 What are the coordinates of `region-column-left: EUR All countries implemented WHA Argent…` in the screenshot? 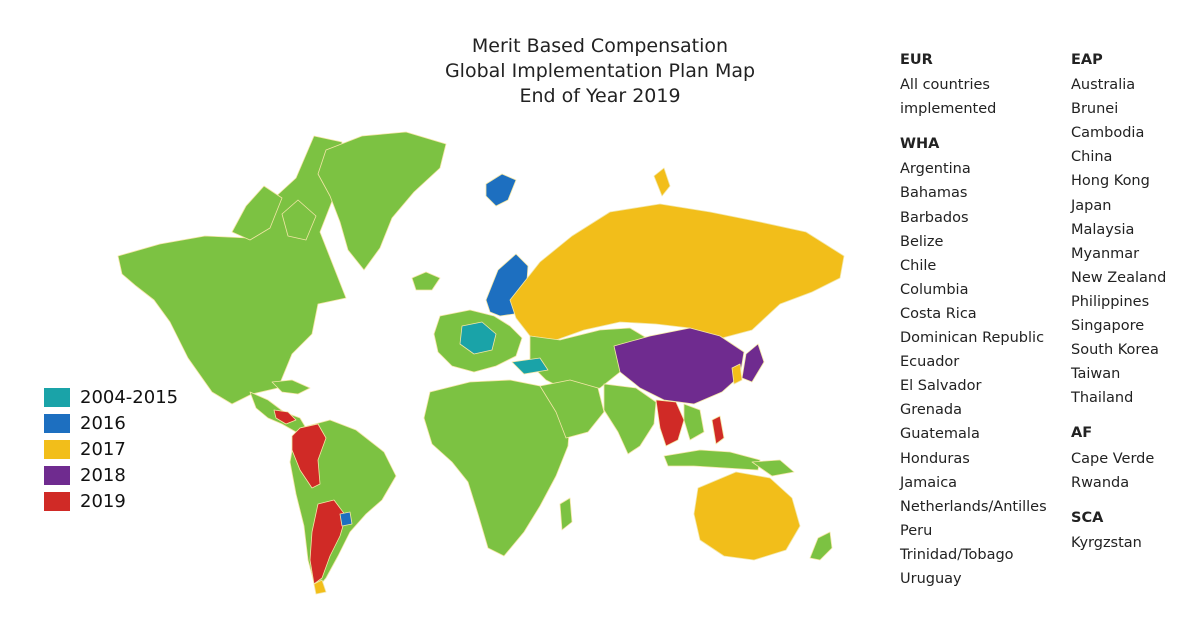 It's located at (973, 325).